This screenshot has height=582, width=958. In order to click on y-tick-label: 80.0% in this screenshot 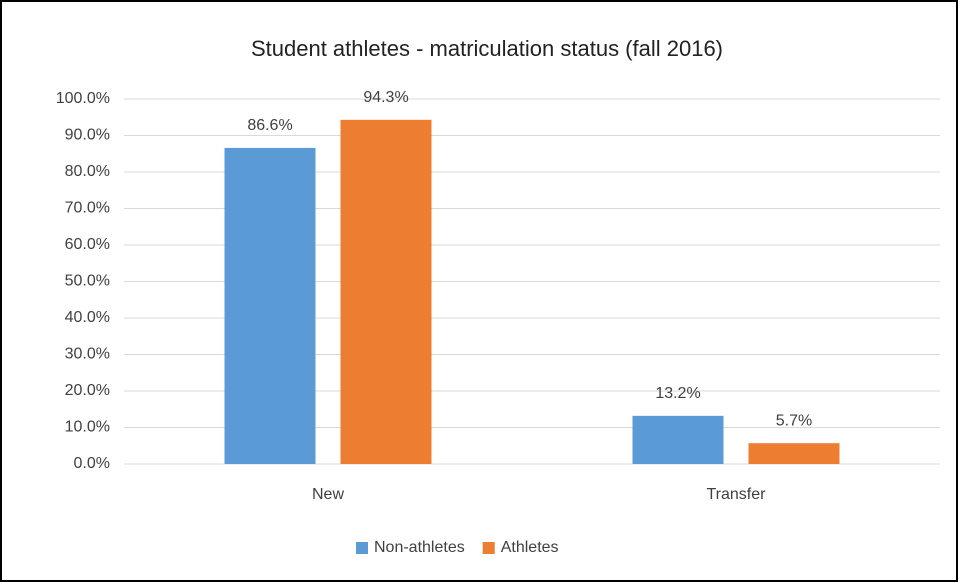, I will do `click(87, 171)`.